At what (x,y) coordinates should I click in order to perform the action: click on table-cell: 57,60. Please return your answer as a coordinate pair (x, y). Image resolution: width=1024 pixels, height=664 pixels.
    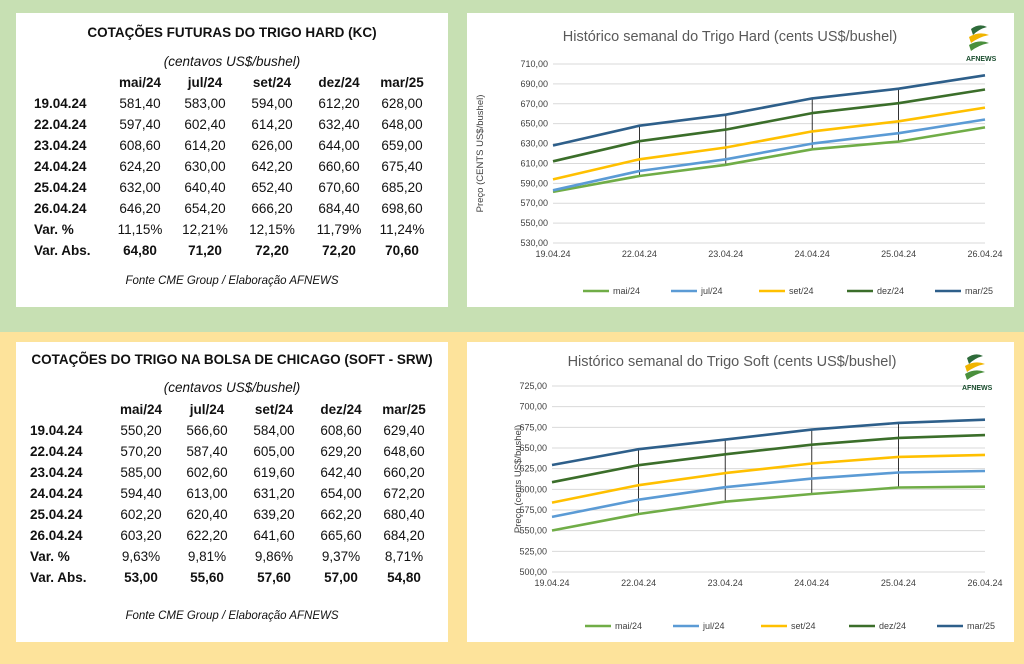
    Looking at the image, I should click on (274, 577).